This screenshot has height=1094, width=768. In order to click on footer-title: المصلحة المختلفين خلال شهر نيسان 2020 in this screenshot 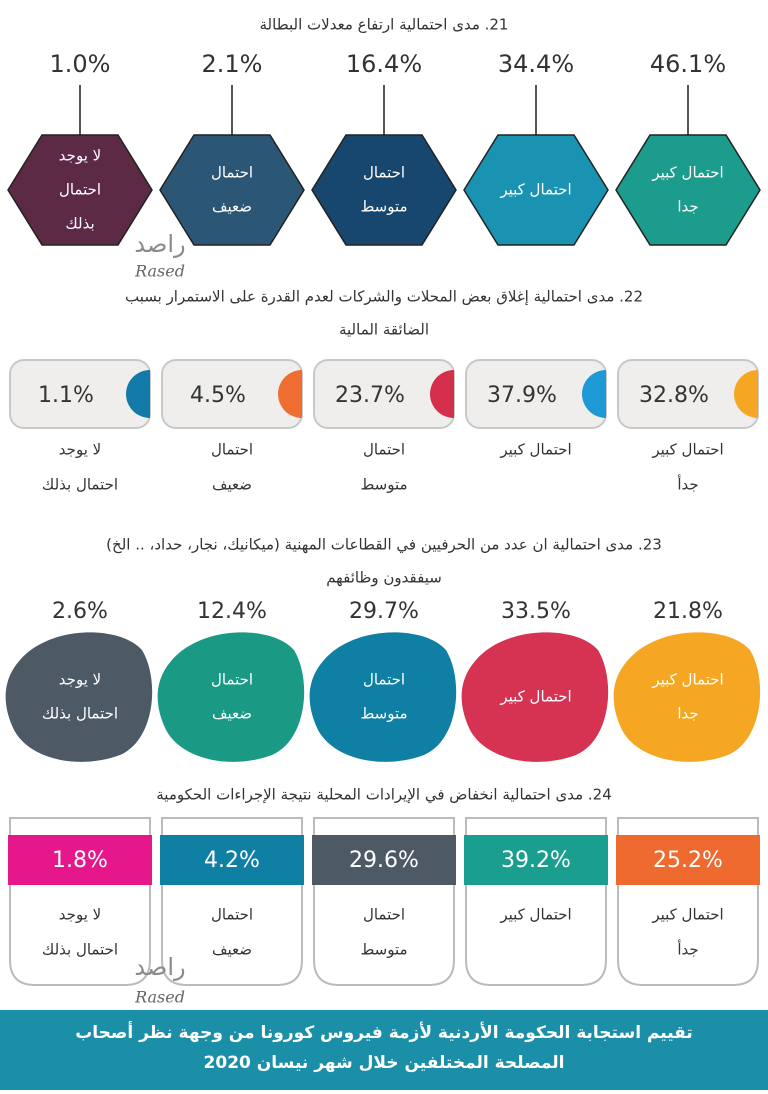, I will do `click(384, 1063)`.